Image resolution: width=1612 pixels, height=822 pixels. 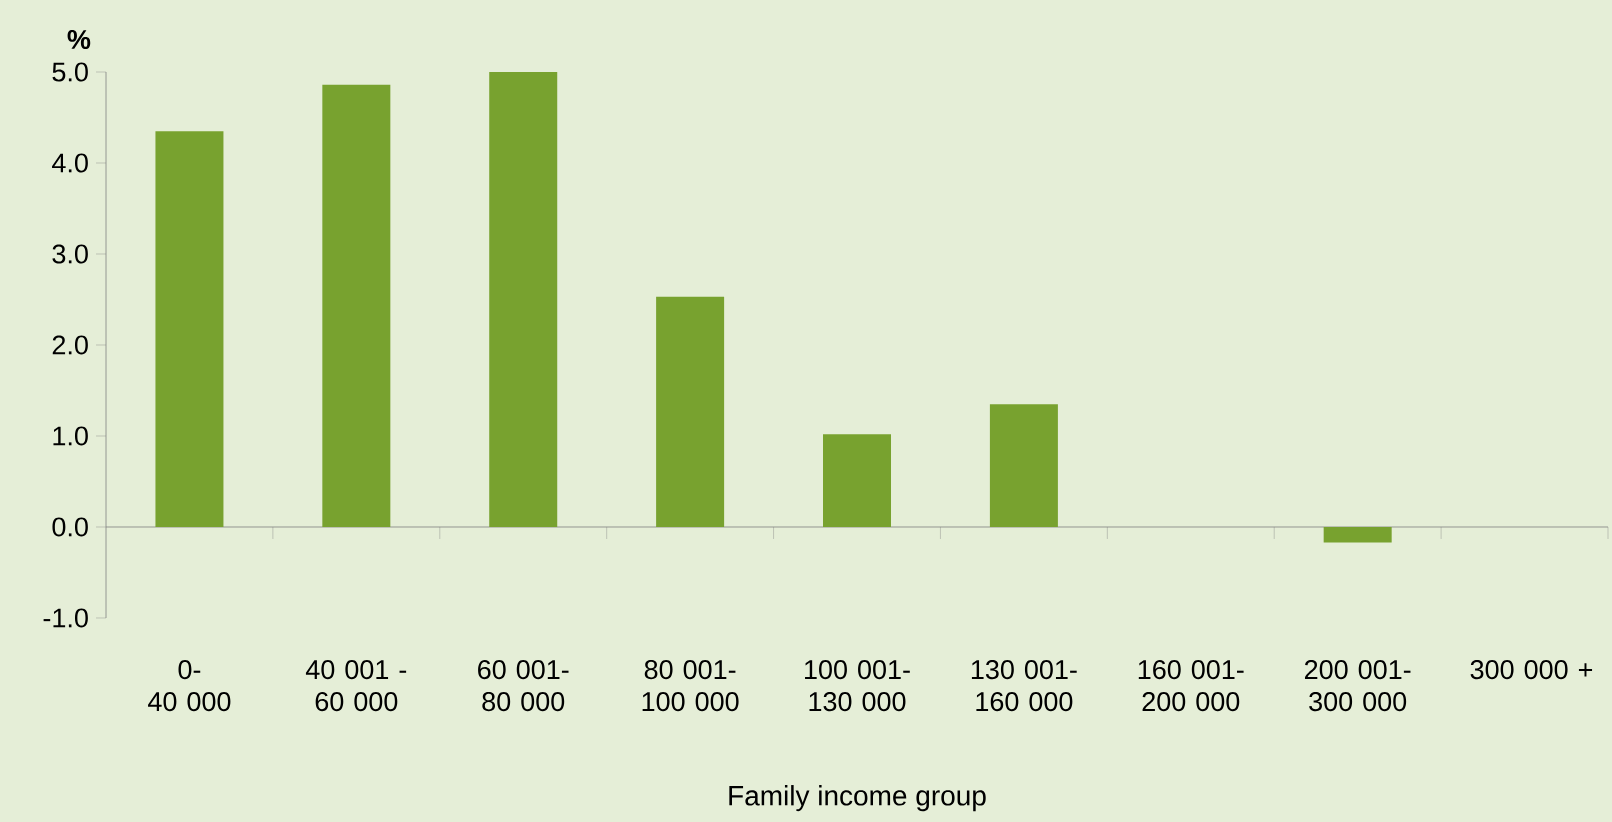 I want to click on x-tick-label: 40 001 - 60 000, so click(x=356, y=686).